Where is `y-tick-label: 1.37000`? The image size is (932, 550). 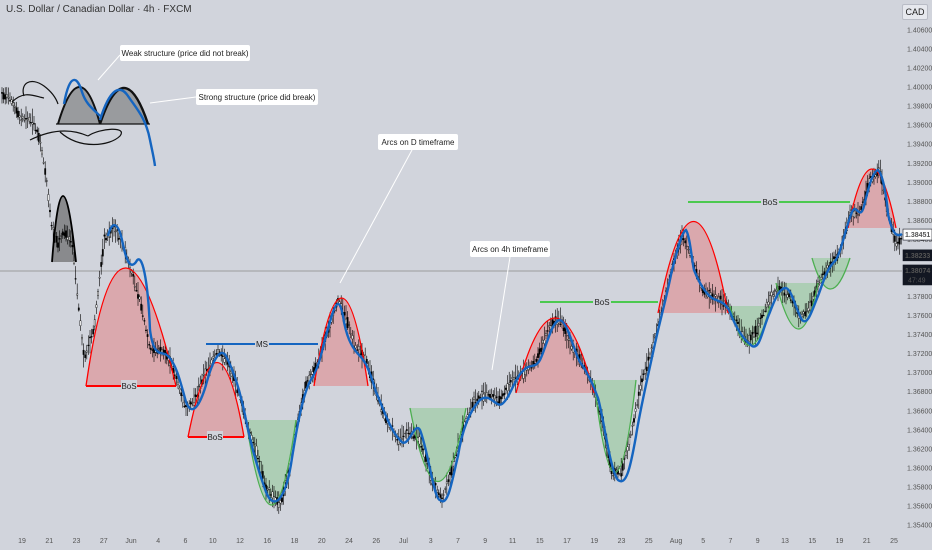 y-tick-label: 1.37000 is located at coordinates (919, 373).